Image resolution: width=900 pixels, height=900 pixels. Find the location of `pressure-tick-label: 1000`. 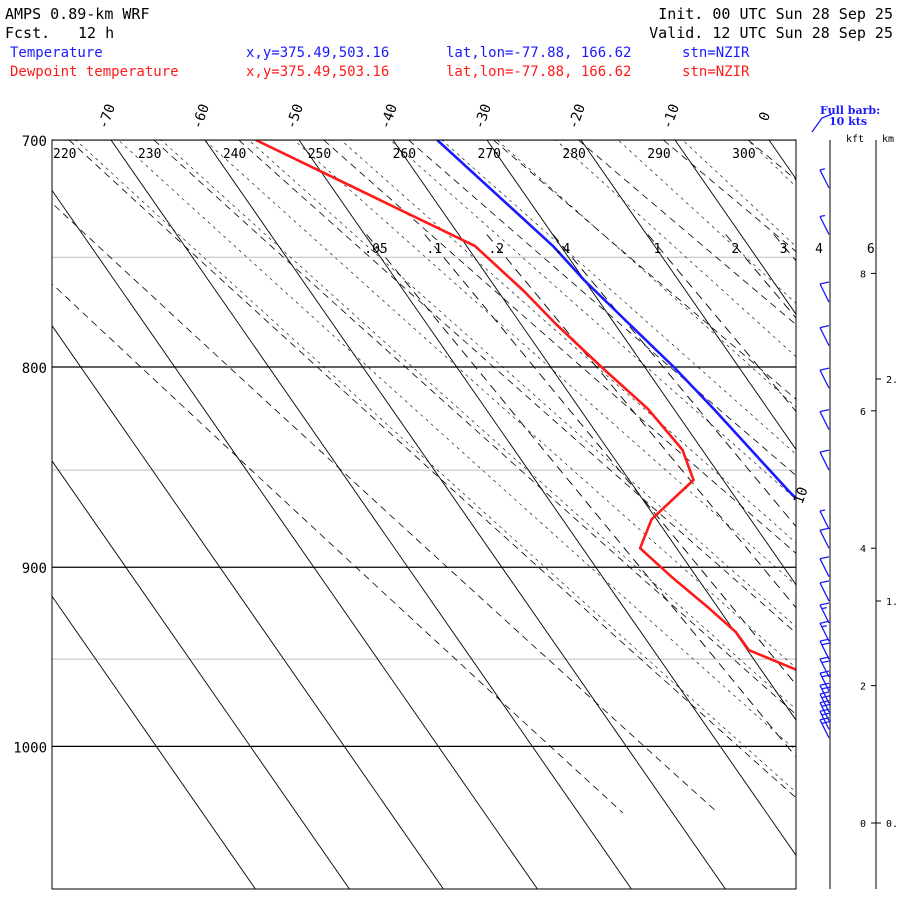

pressure-tick-label: 1000 is located at coordinates (30, 748).